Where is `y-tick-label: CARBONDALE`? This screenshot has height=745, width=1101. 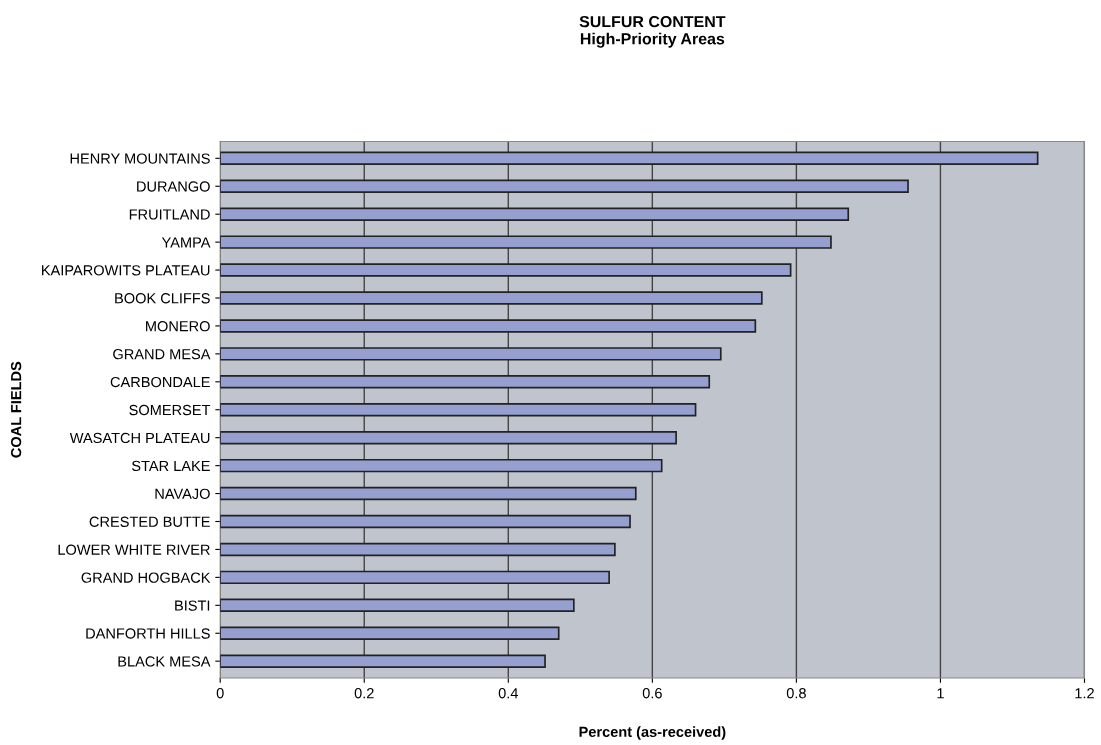
y-tick-label: CARBONDALE is located at coordinates (160, 382).